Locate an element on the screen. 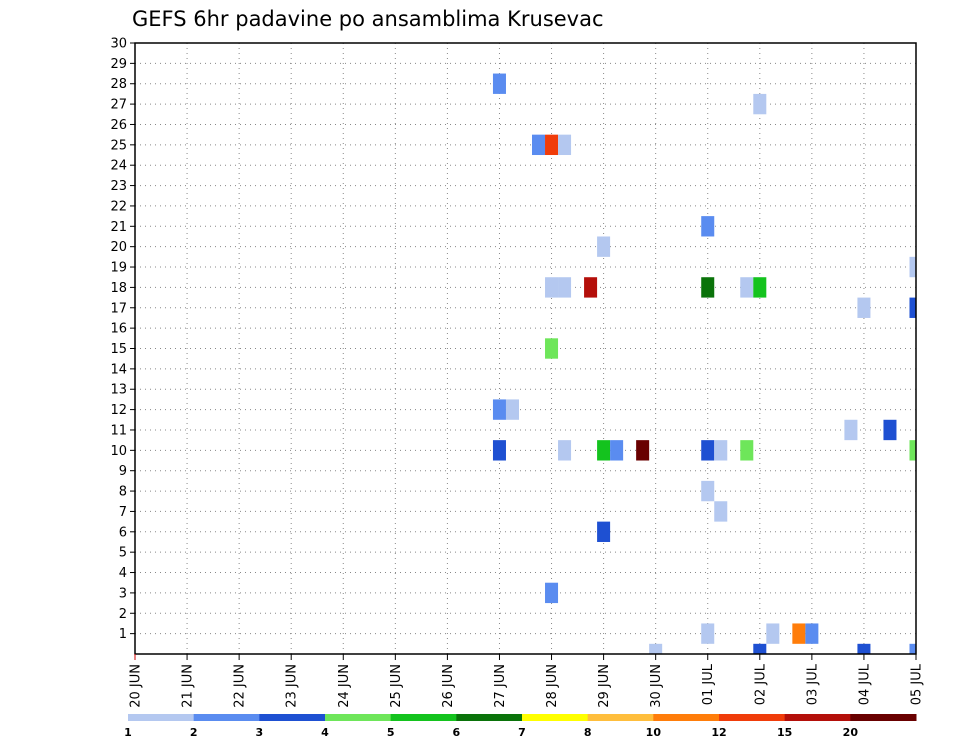 This screenshot has height=742, width=960. colorbar-label: 12 is located at coordinates (718, 732).